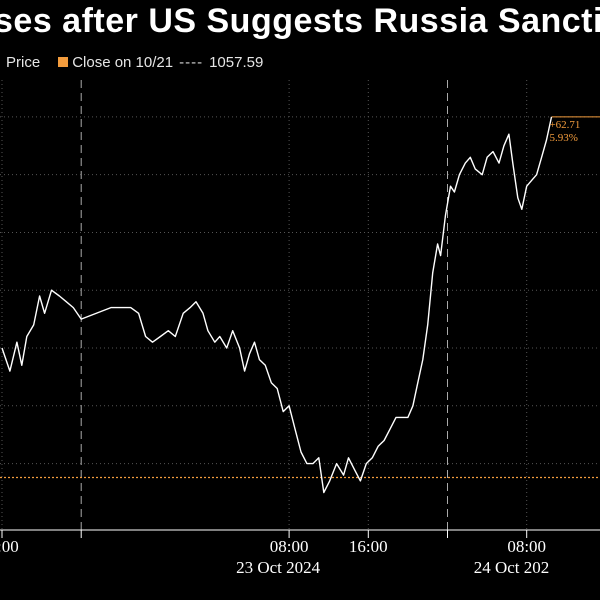  I want to click on legend-close-swatch, so click(63, 62).